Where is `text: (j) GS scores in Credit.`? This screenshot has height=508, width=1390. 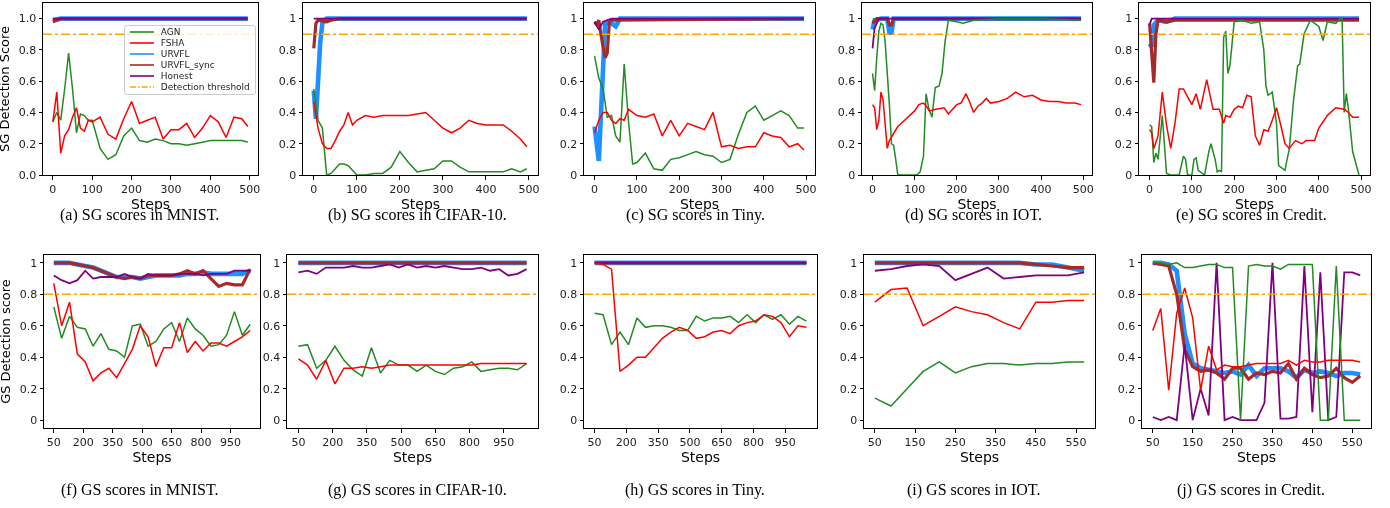
text: (j) GS scores in Credit. is located at coordinates (1251, 490).